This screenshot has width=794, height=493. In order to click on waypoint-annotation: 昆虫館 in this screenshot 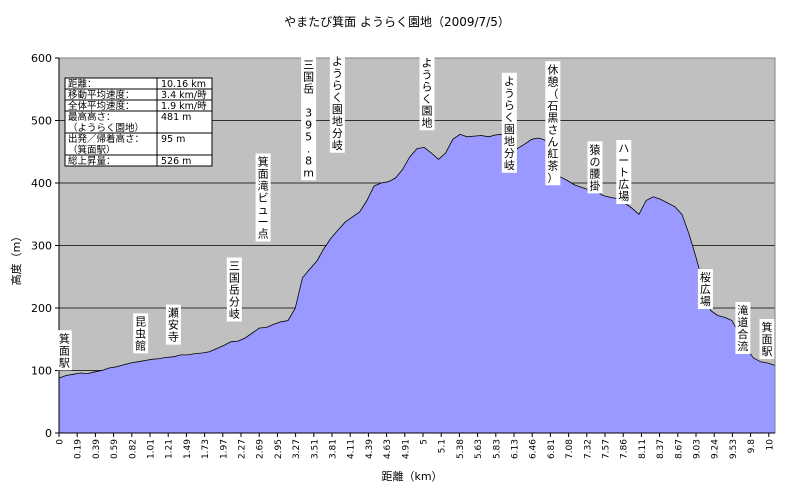, I will do `click(140, 333)`.